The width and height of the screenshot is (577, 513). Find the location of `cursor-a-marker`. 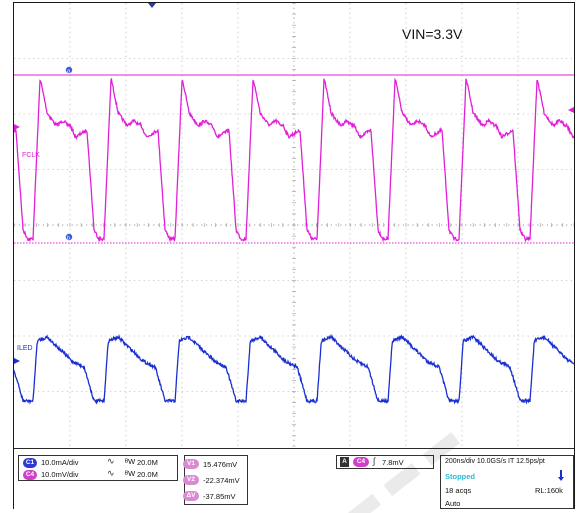

cursor-a-marker is located at coordinates (69, 70).